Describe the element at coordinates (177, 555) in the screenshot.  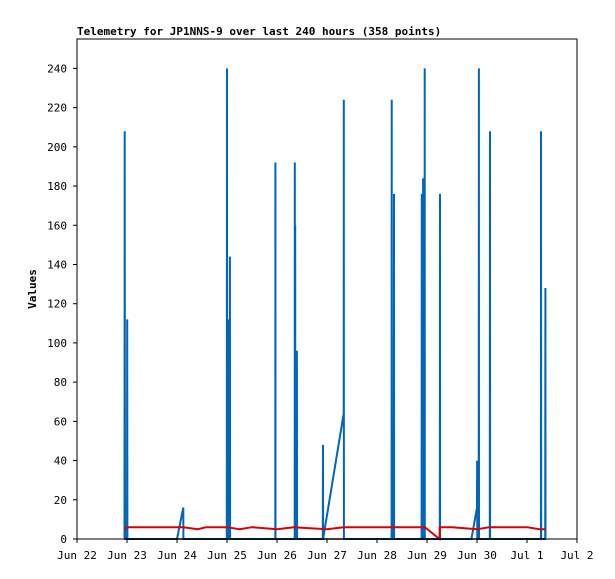
I see `x-tick-label: Jun 24` at that location.